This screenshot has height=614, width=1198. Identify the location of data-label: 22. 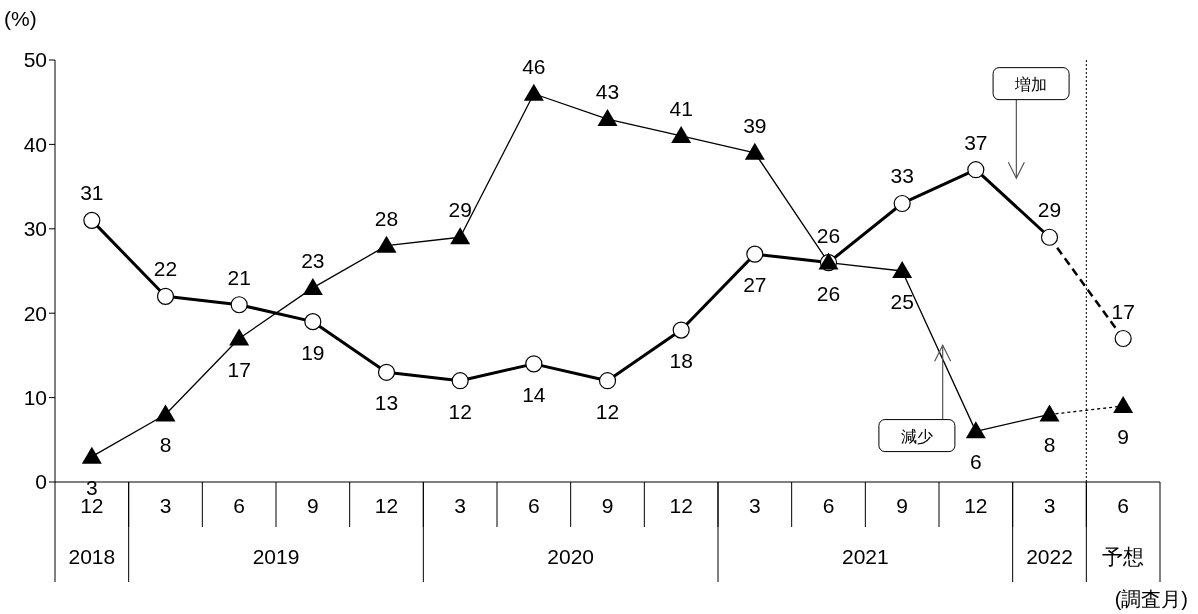
(165, 269).